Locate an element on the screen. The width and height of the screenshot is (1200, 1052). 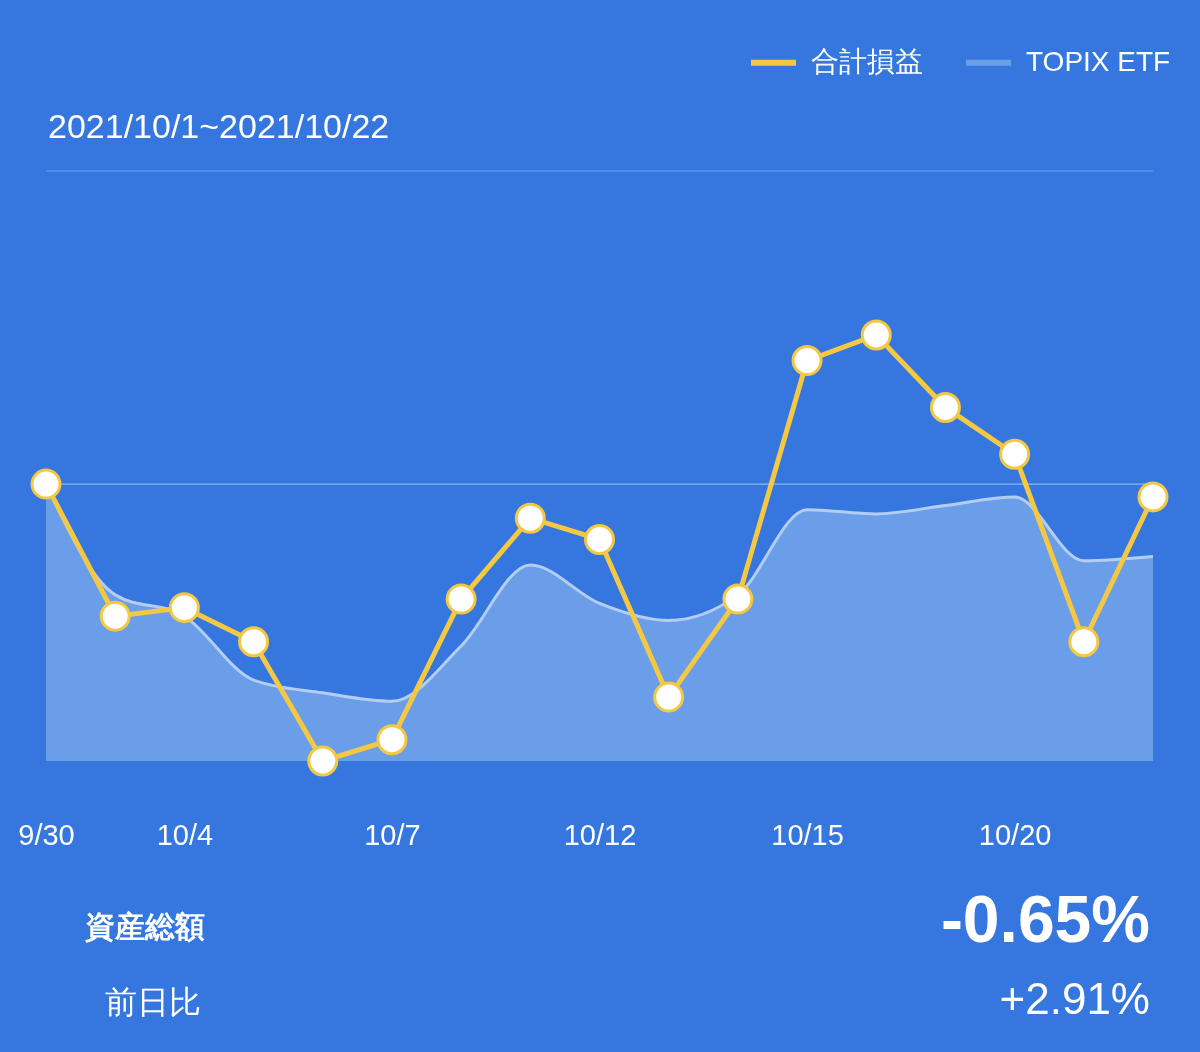
text: +2.91% is located at coordinates (1074, 998).